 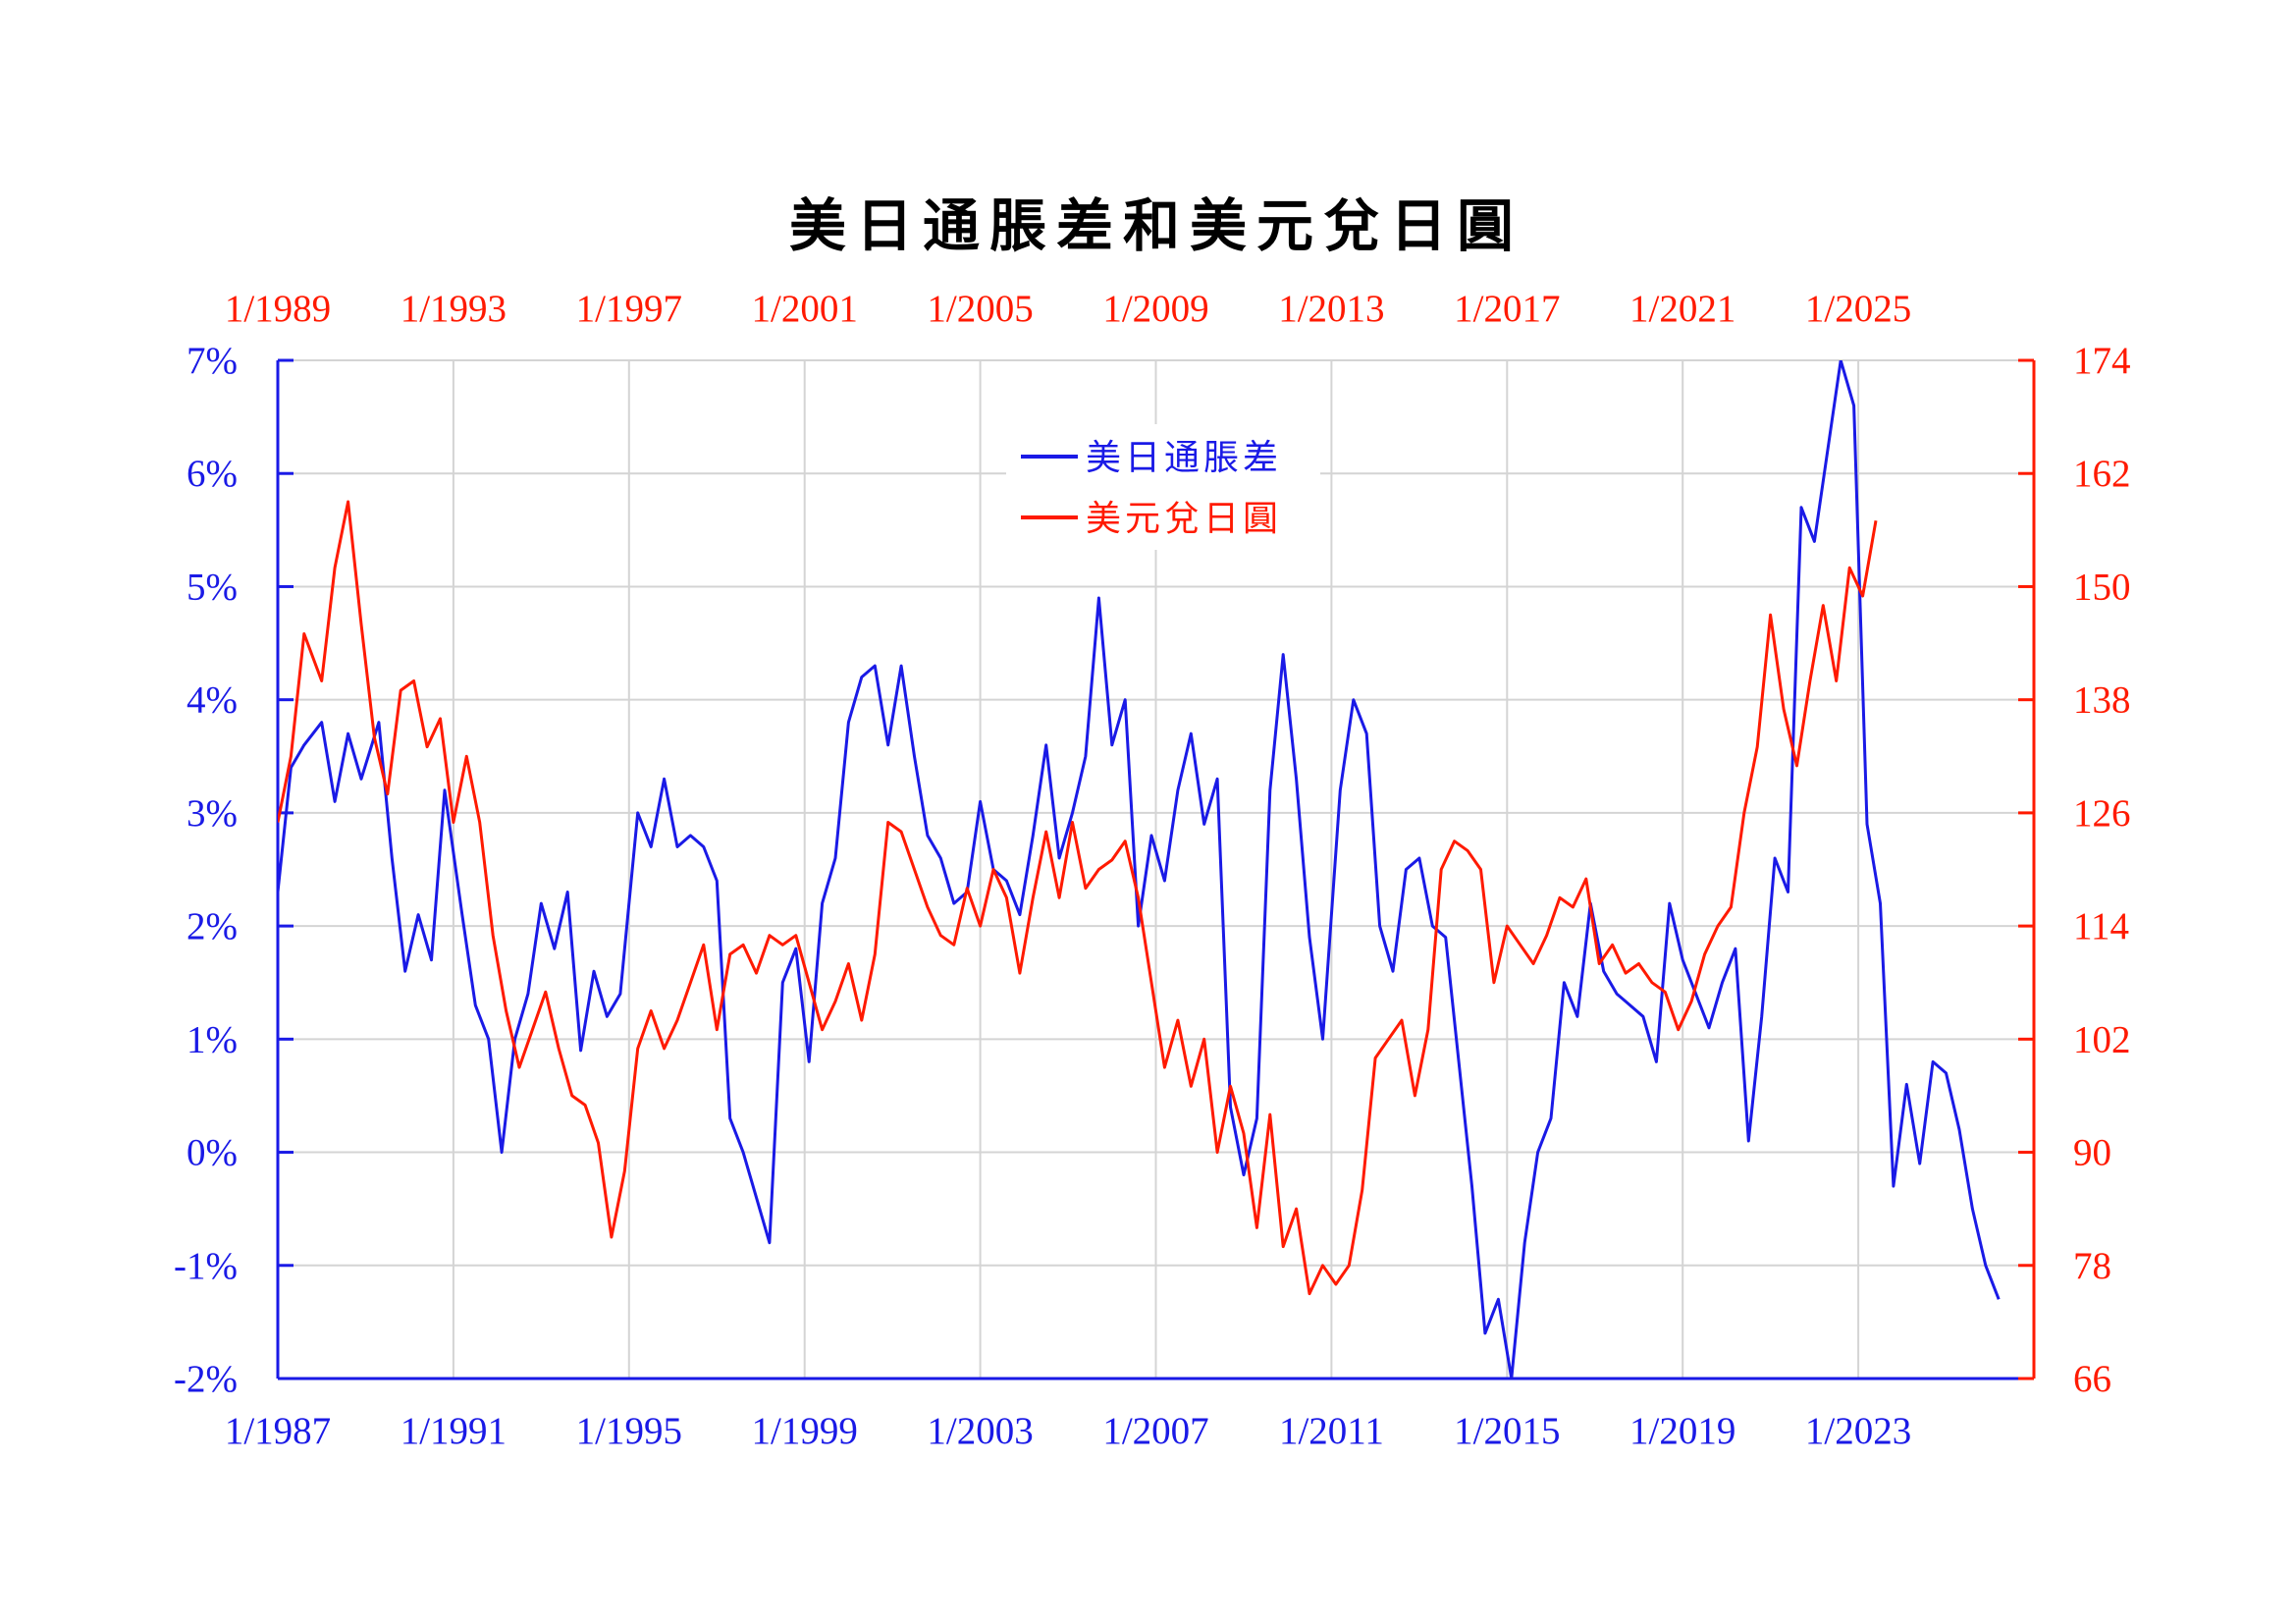 I want to click on y-left-tick-label: 3%, so click(x=213, y=813).